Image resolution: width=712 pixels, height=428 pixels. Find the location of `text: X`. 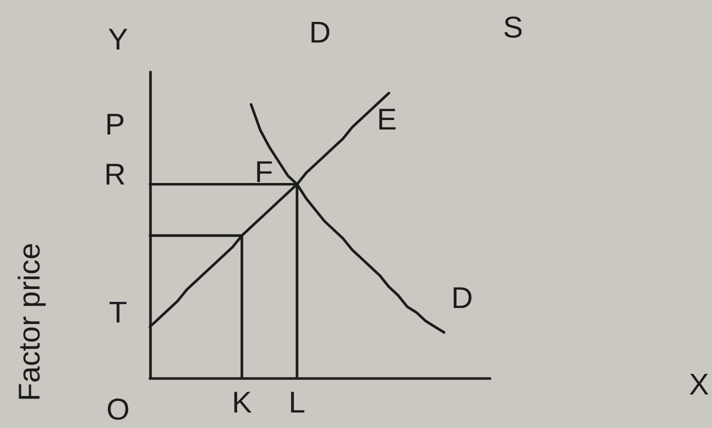

text: X is located at coordinates (699, 385).